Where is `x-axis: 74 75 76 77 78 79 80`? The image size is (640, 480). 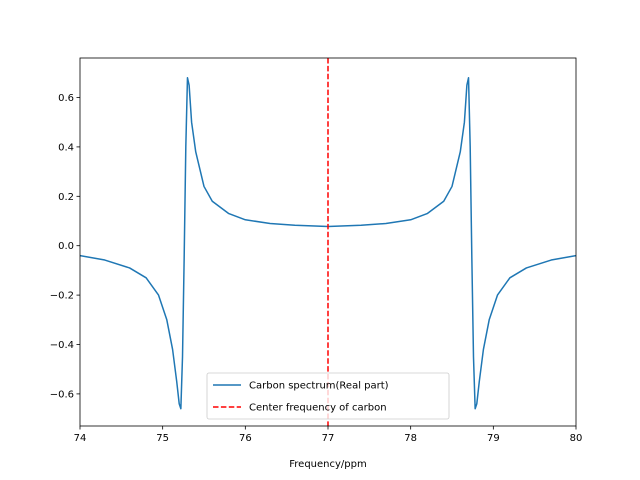 x-axis: 74 75 76 77 78 79 80 is located at coordinates (328, 435).